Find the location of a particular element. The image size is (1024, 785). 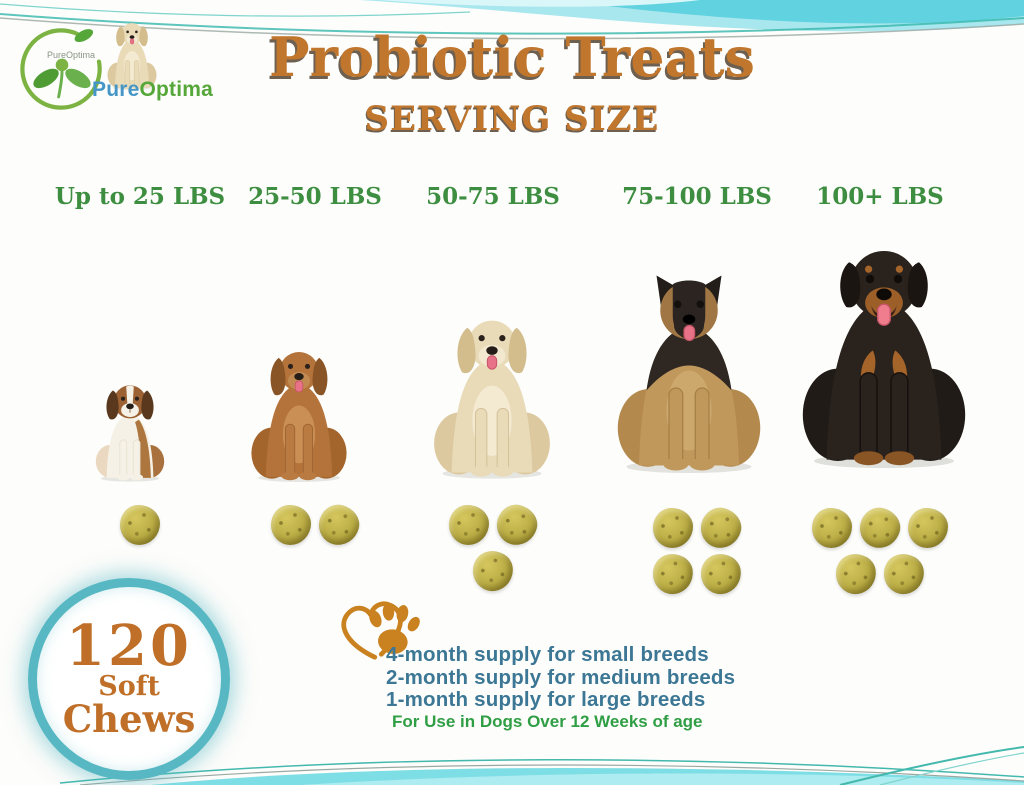

badge-word-chews: Chews is located at coordinates (129, 719).